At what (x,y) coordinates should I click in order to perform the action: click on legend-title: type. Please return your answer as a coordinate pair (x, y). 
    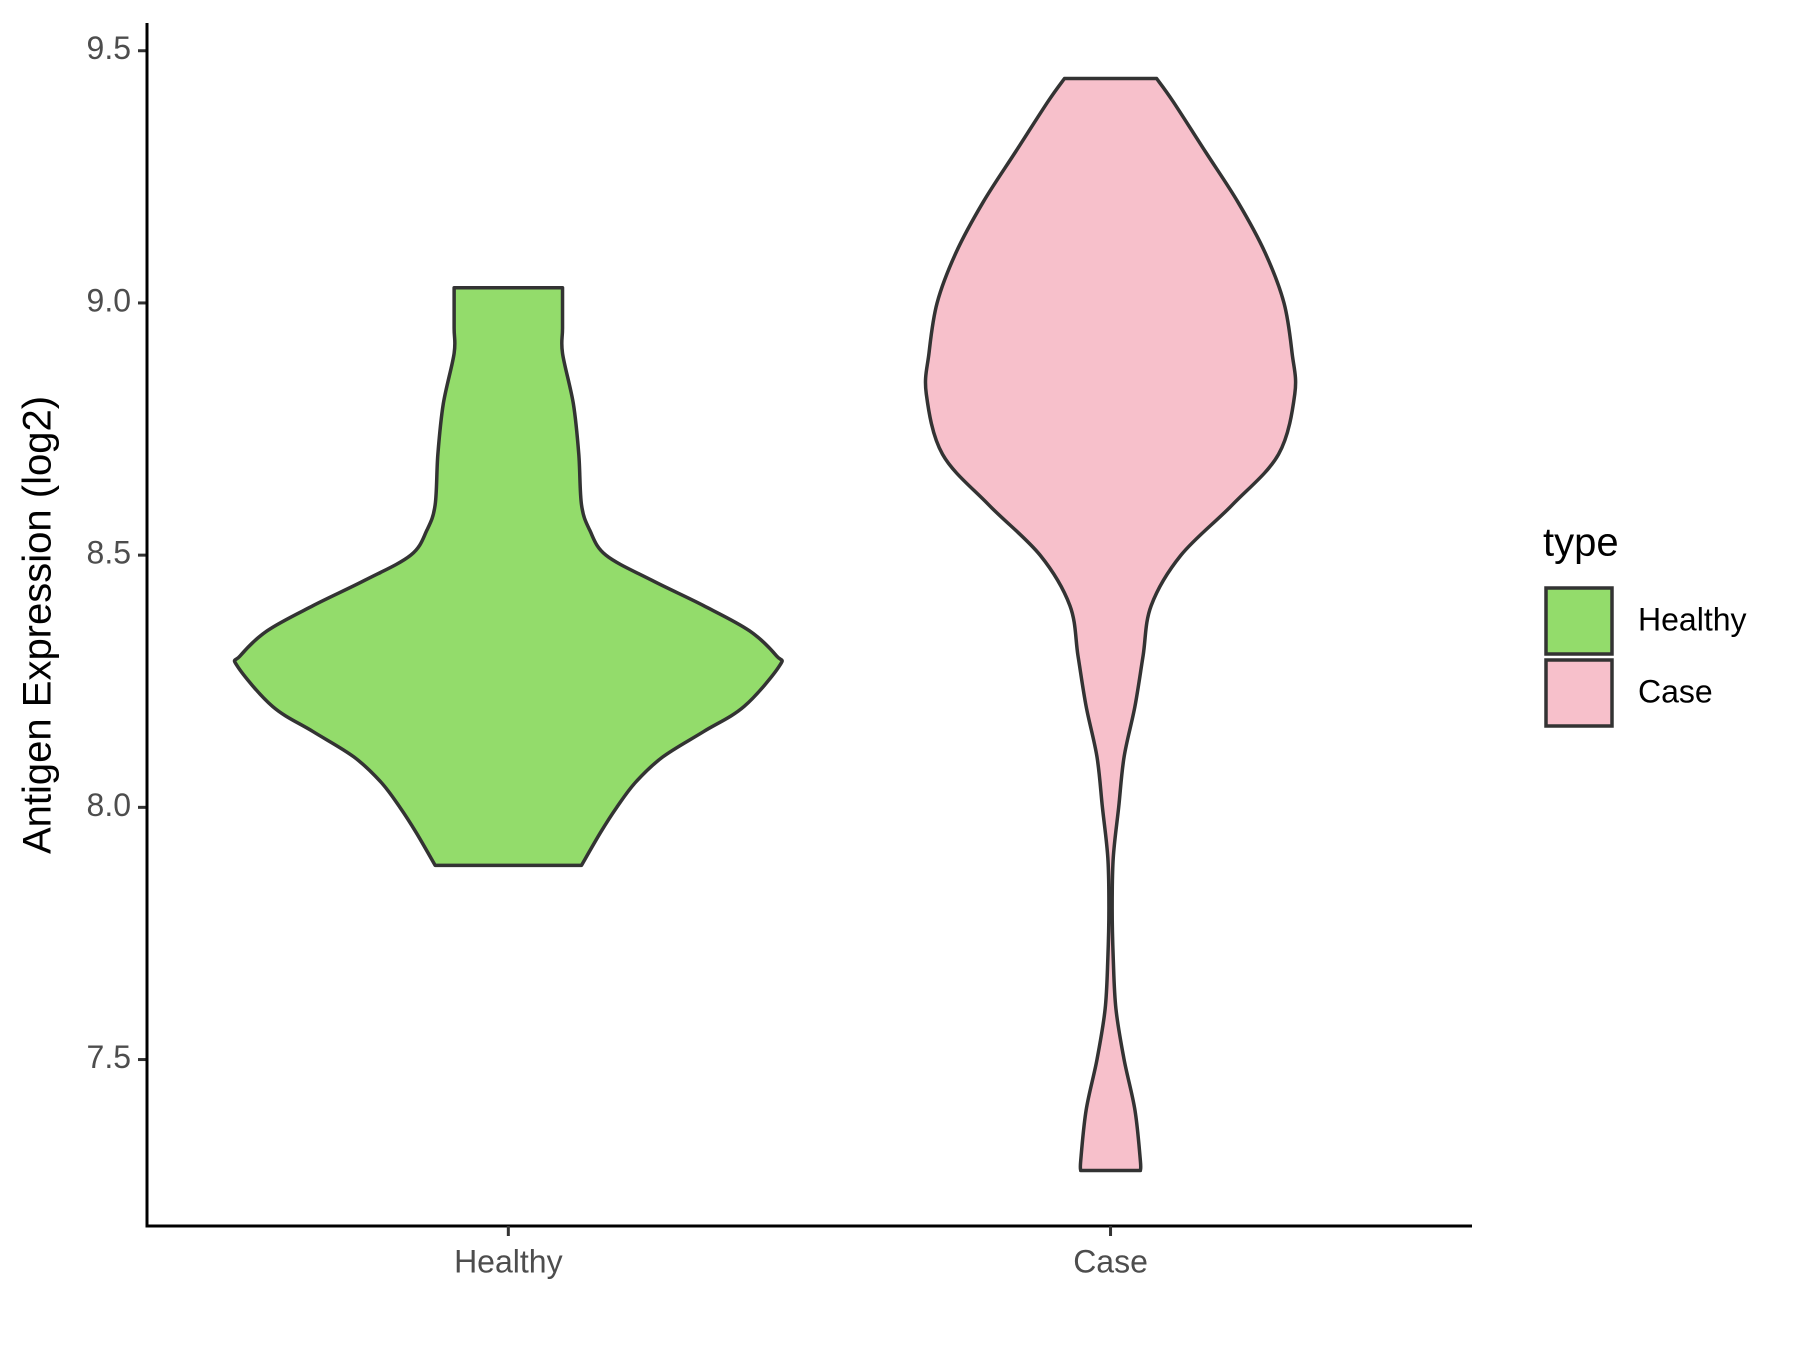
    Looking at the image, I should click on (1581, 543).